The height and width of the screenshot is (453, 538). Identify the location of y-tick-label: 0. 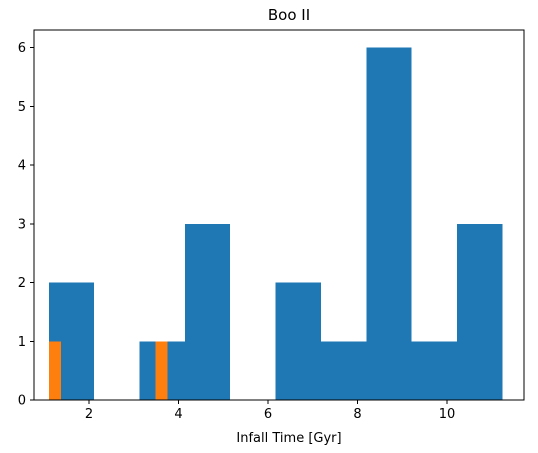
(22, 401).